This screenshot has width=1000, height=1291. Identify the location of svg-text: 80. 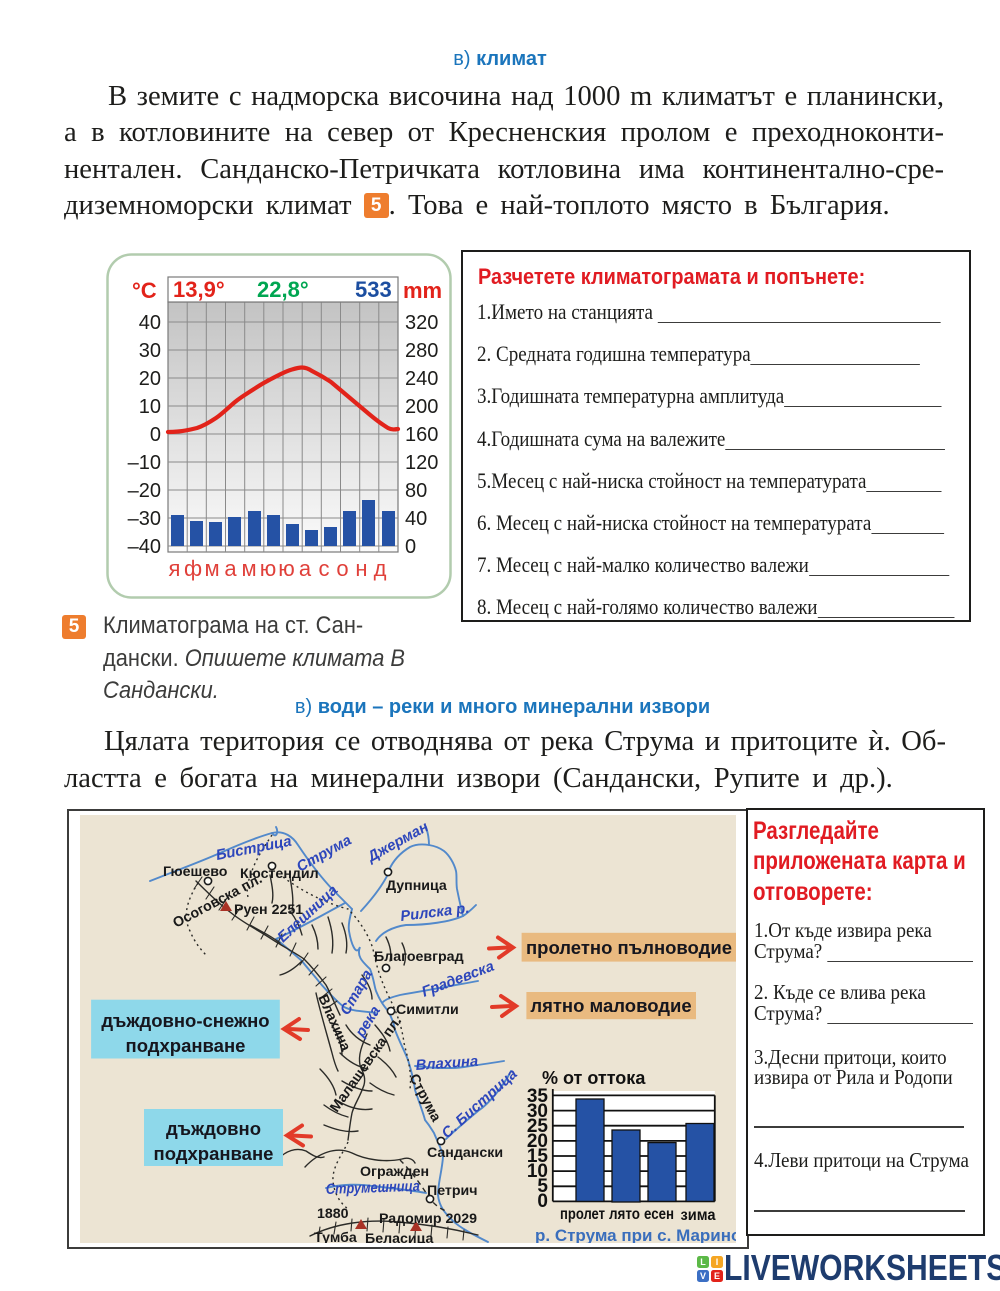
(416, 491).